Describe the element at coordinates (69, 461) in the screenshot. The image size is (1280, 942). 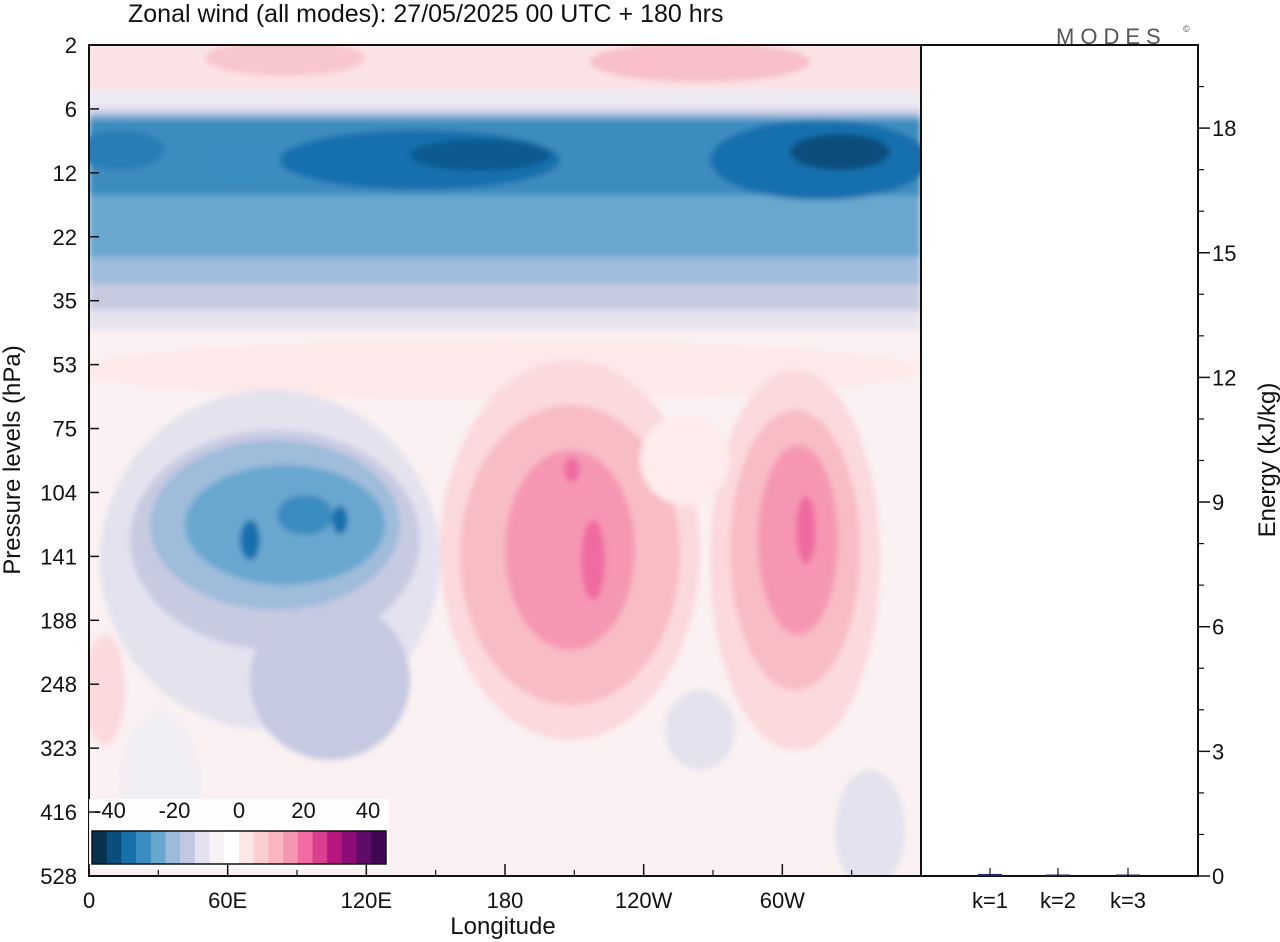
I see `pressure-axis: 2 6 12 22 35 53 75 104 141 188 248 323 416 528` at that location.